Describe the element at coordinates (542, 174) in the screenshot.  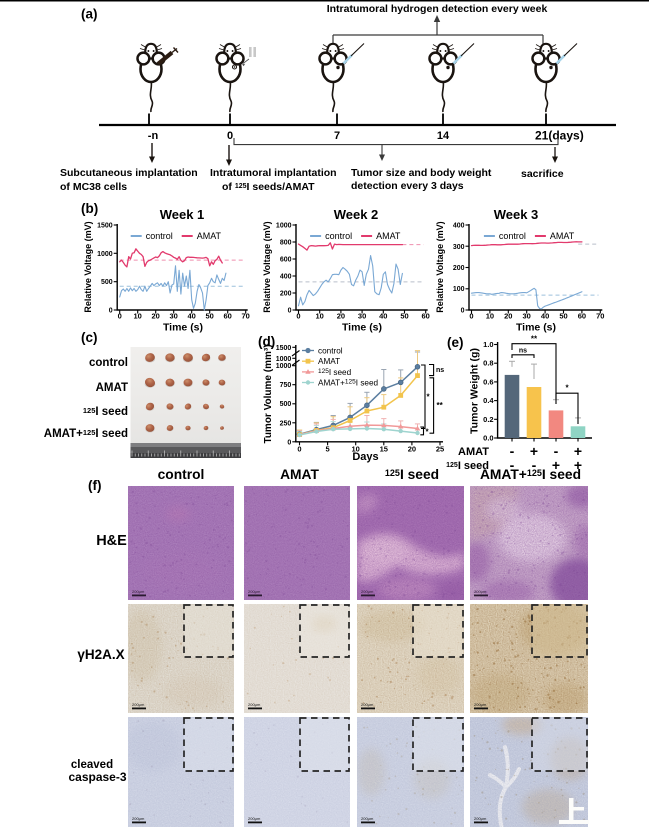
I see `svg-text: sacrifice` at that location.